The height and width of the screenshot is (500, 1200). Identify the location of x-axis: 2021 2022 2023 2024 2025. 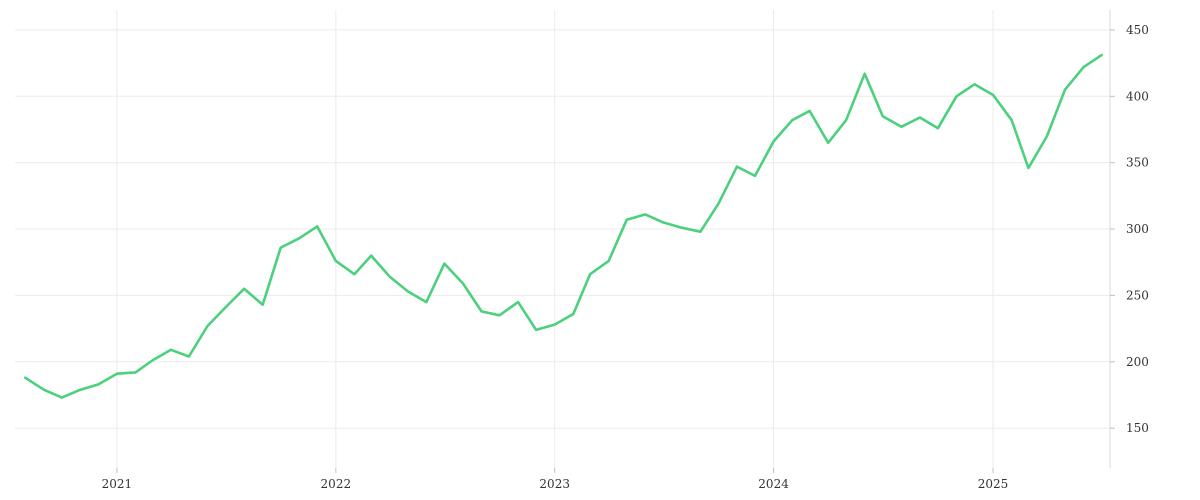
(555, 479).